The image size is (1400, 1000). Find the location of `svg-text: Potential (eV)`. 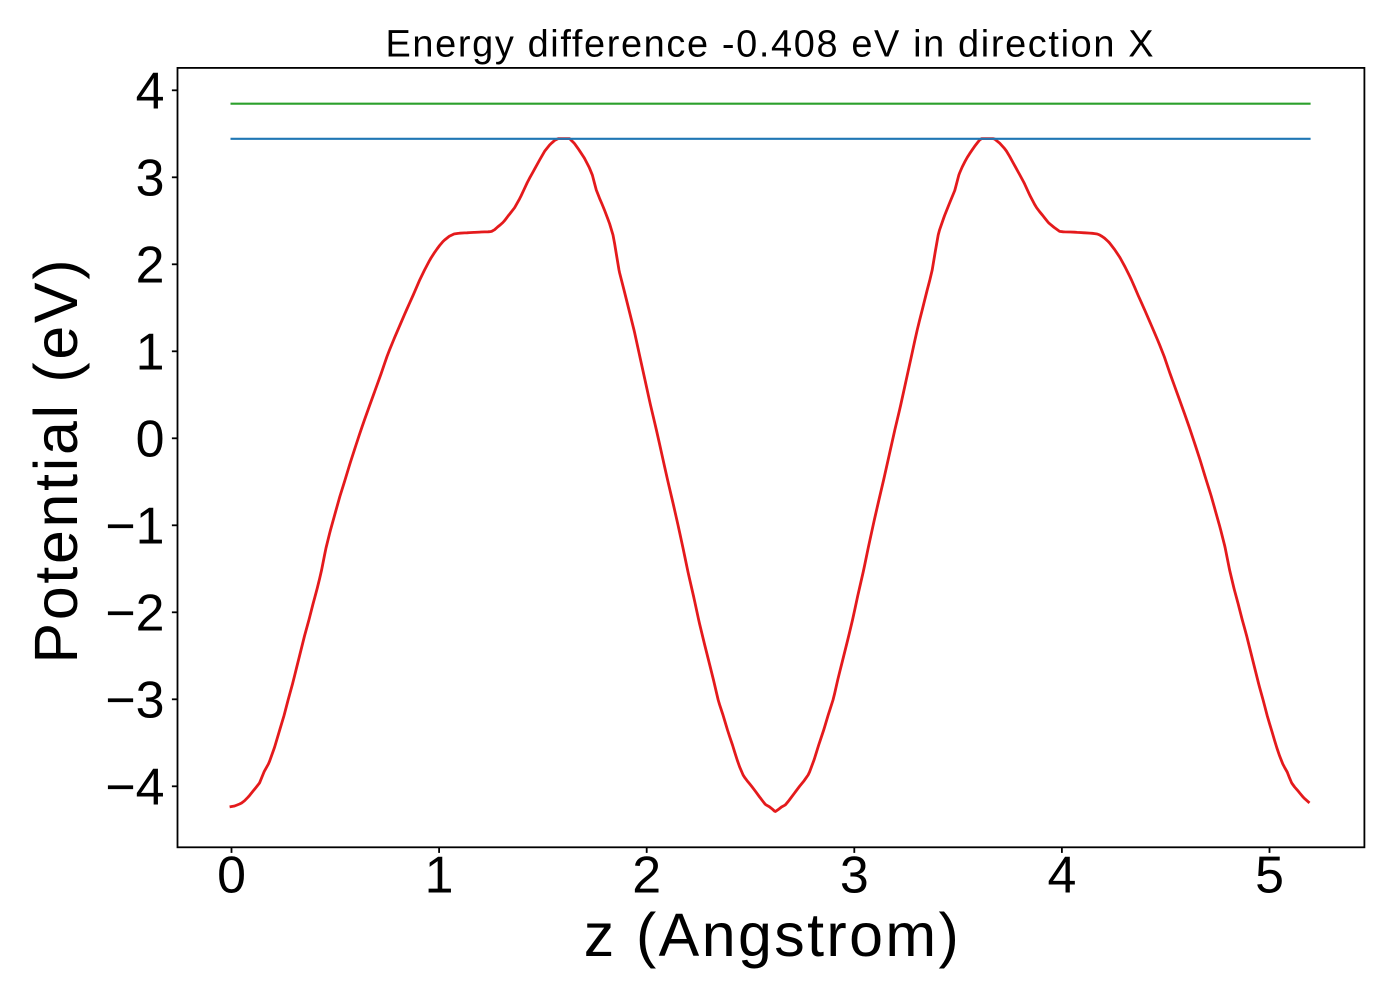

svg-text: Potential (eV) is located at coordinates (56, 462).